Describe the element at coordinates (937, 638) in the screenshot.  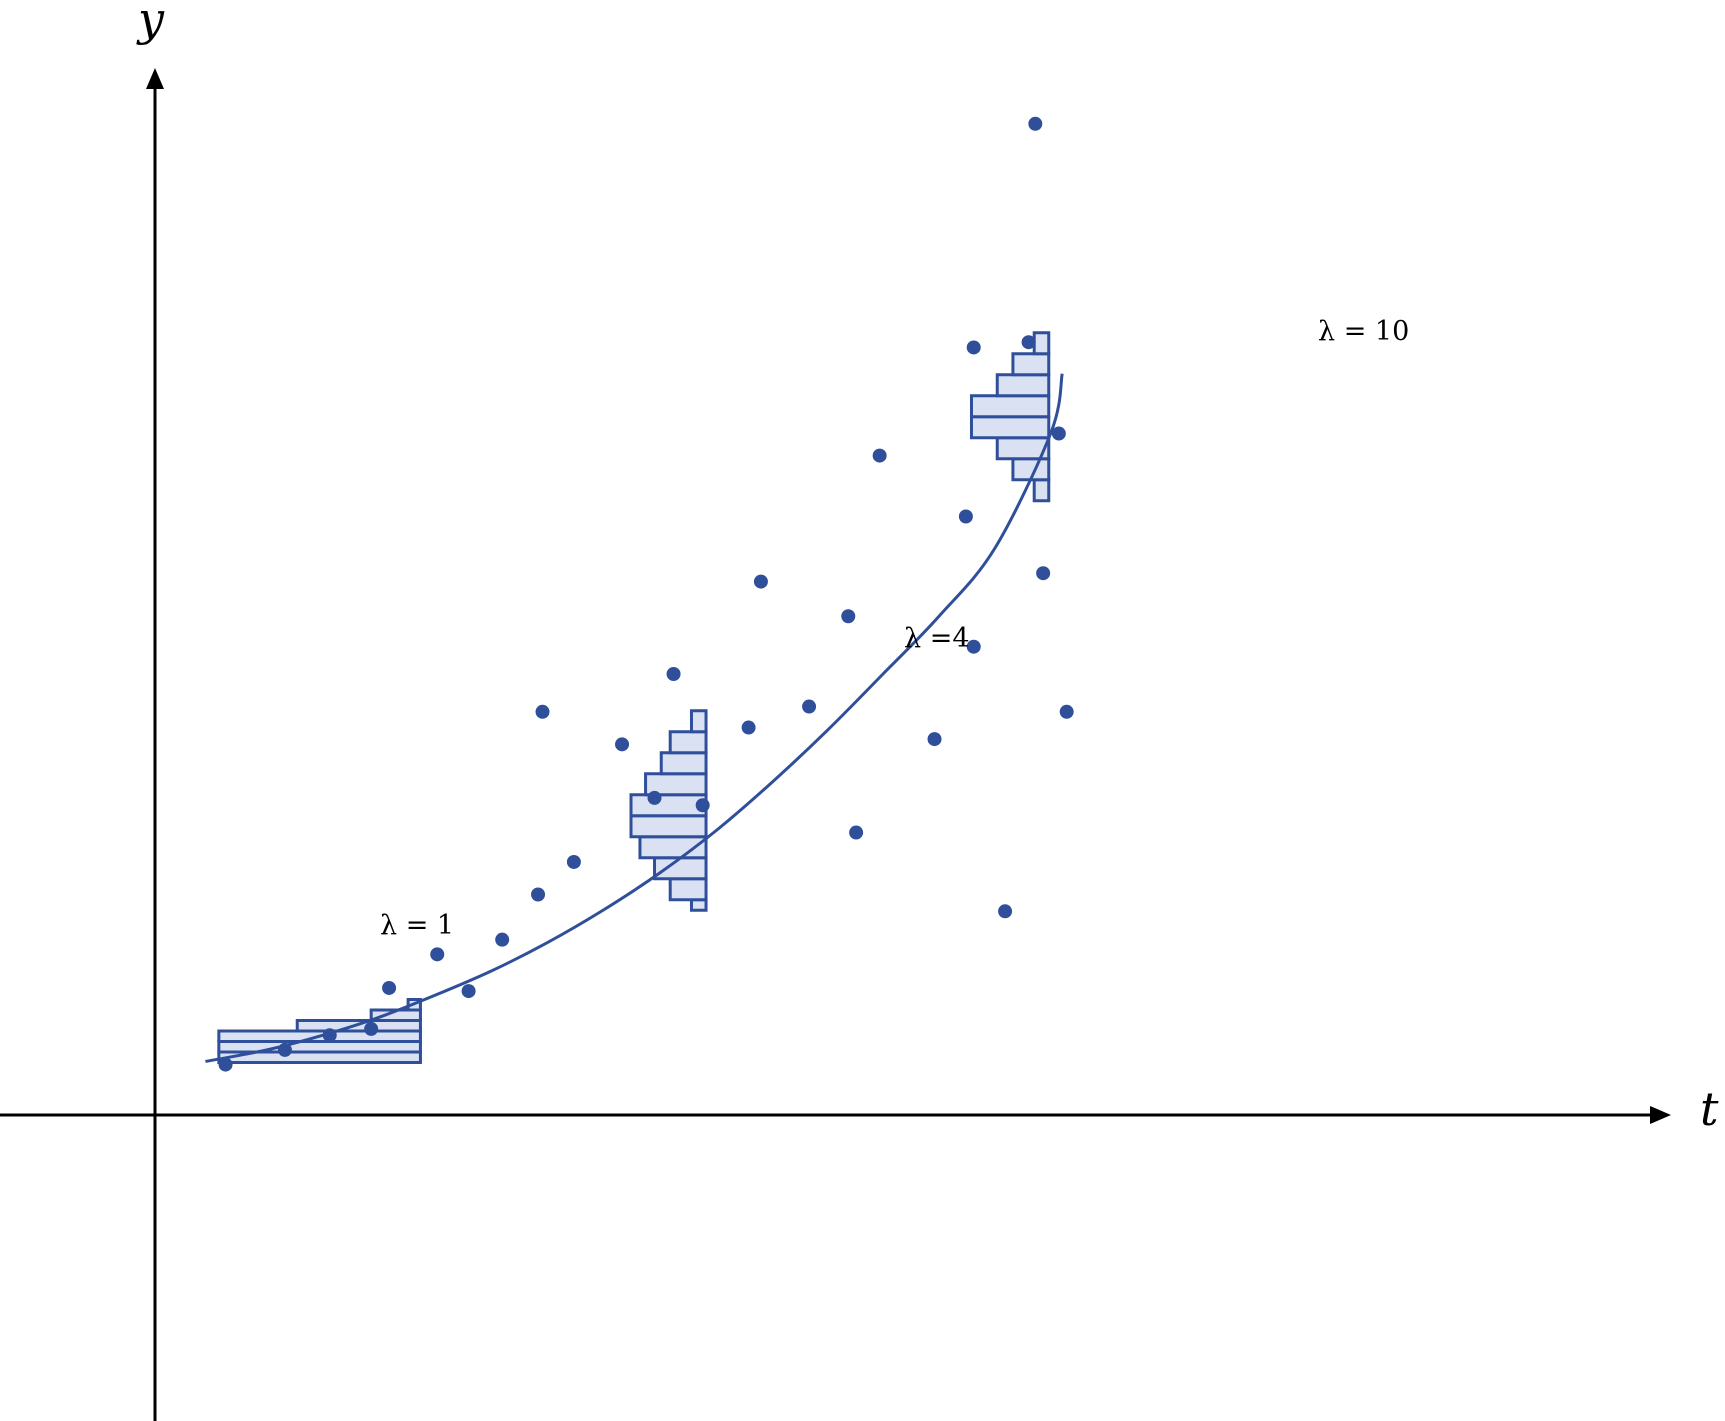
I see `lambda-label-4: λ =4` at that location.